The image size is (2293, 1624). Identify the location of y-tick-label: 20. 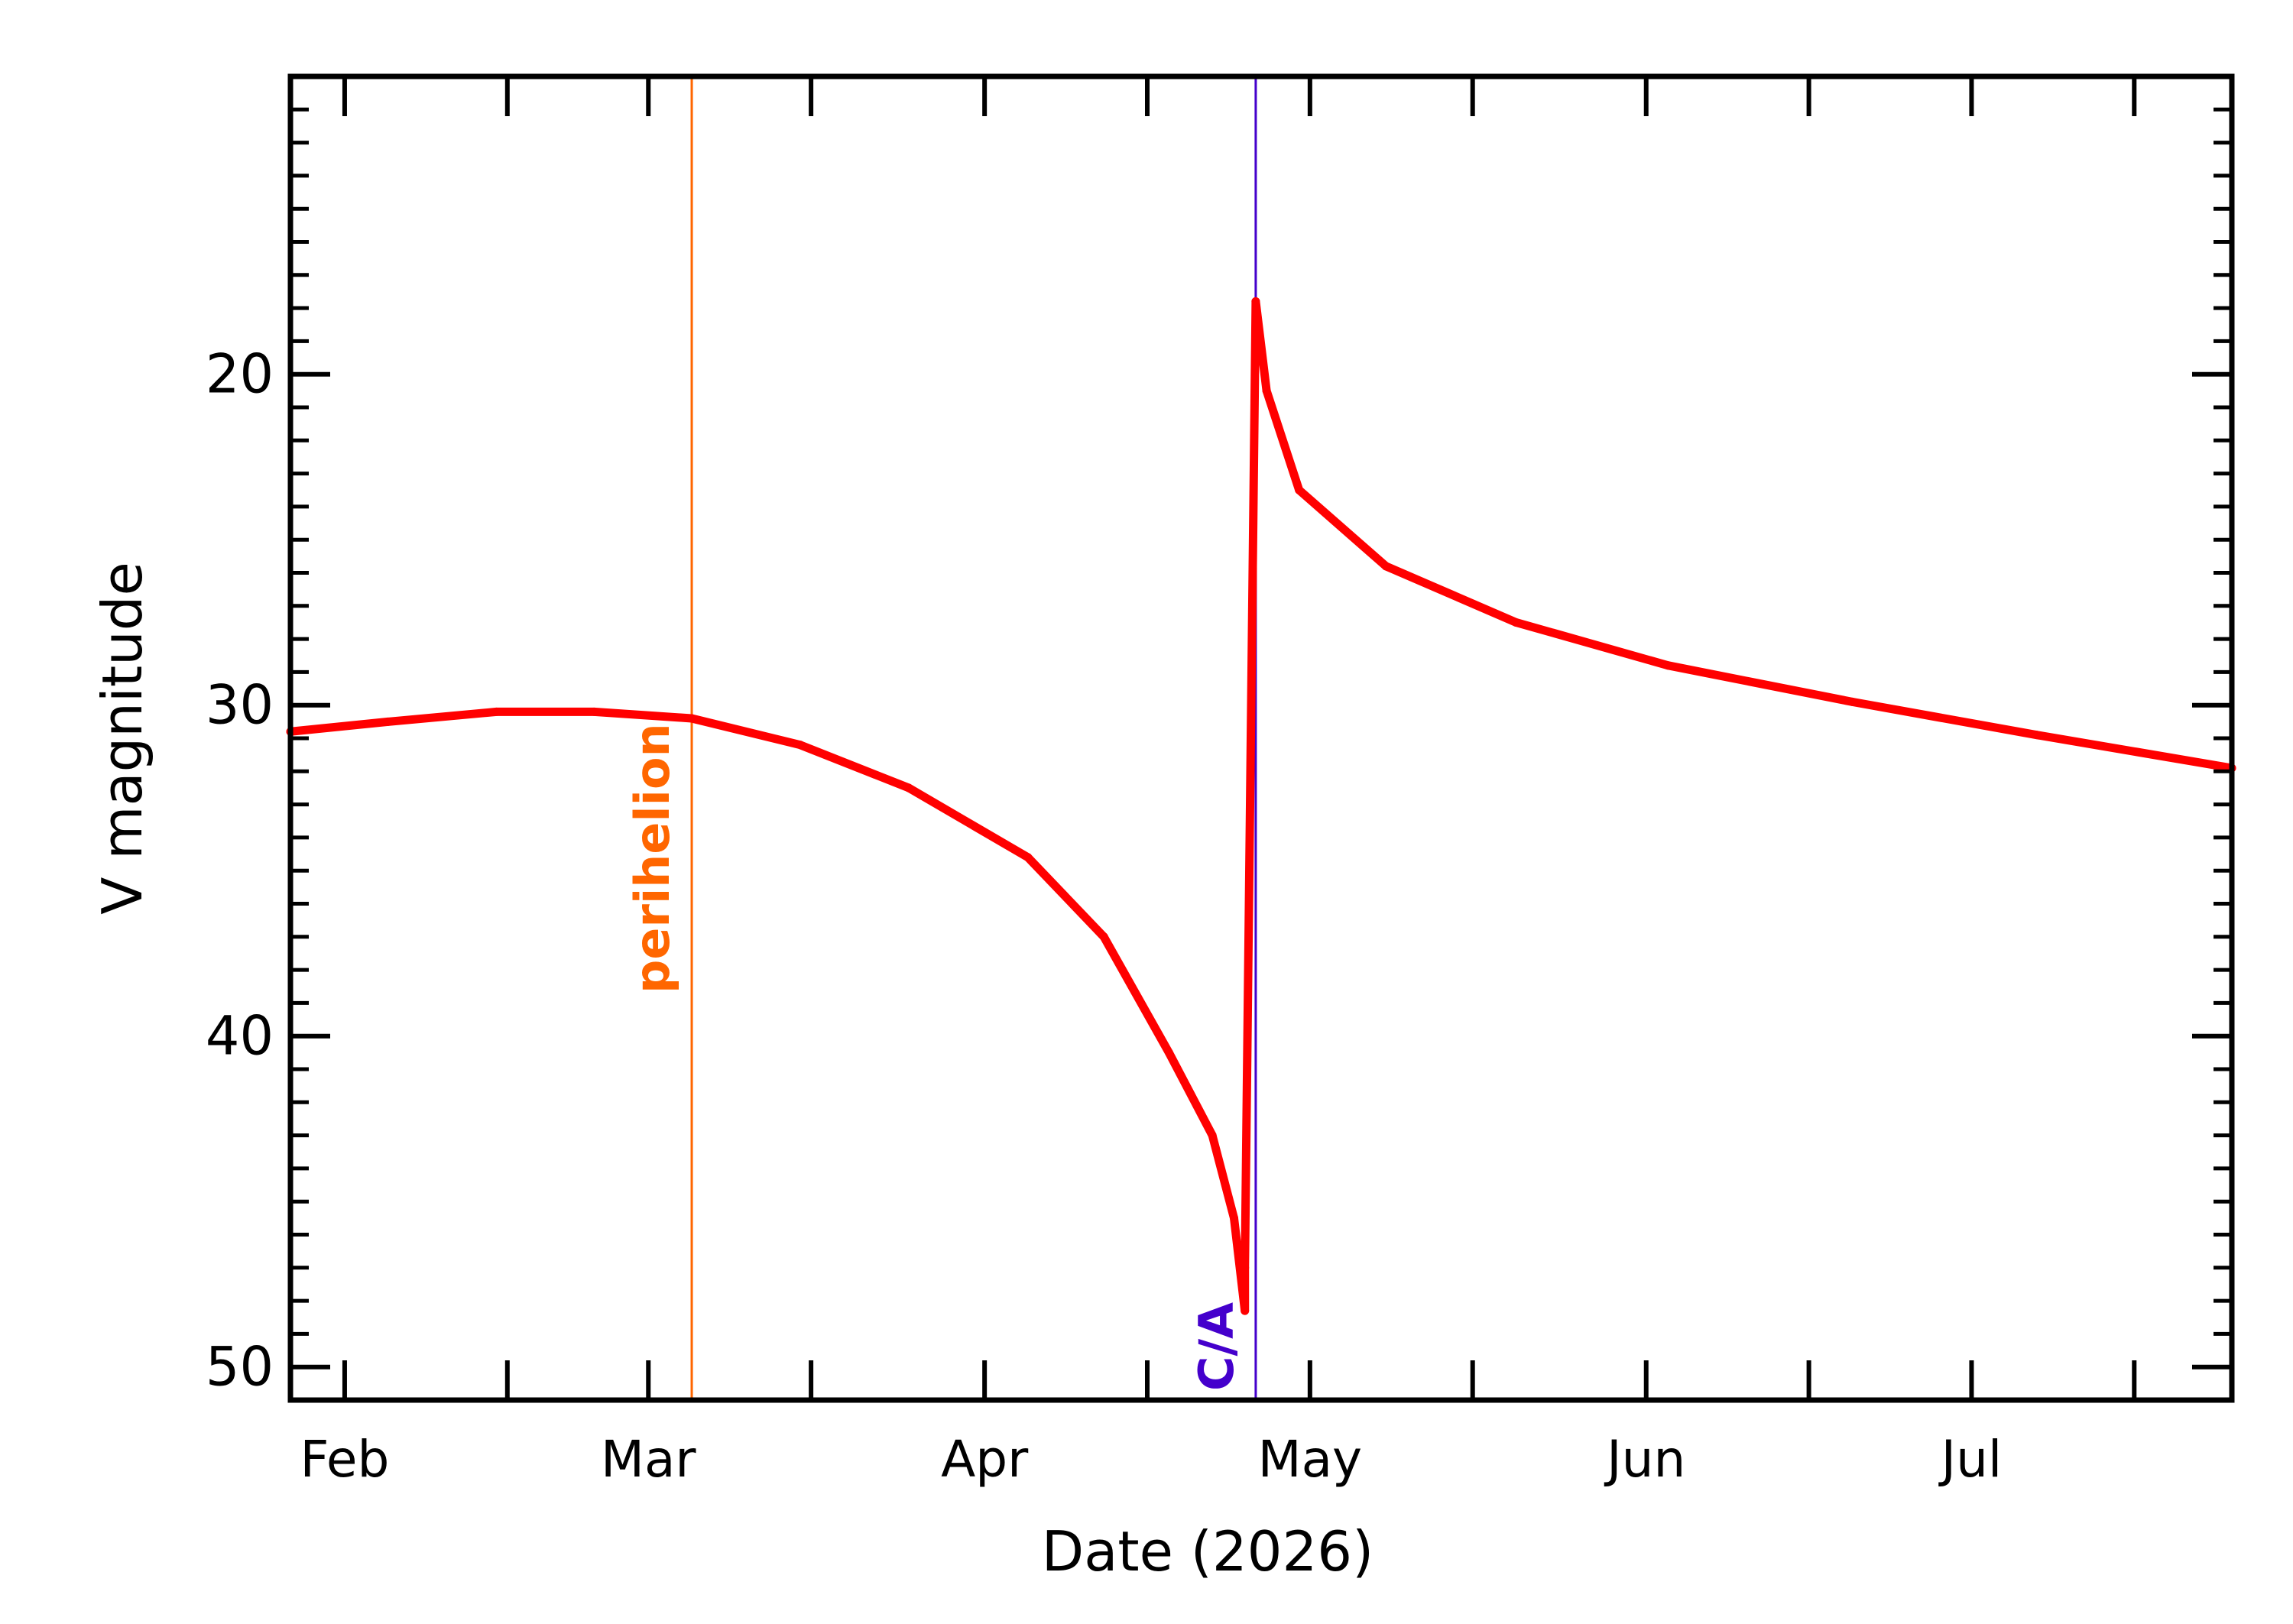
(240, 374).